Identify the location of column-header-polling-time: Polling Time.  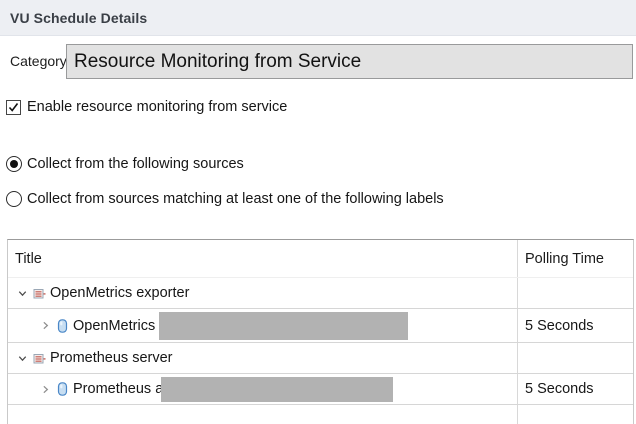
(564, 258).